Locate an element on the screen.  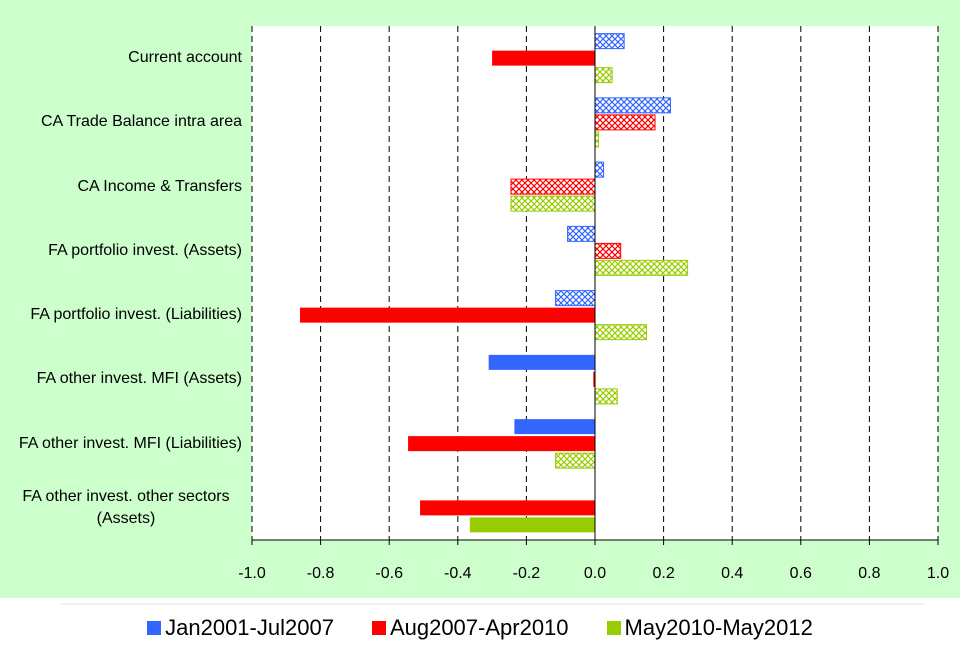
legend-item: Jan2001-Jul2007 is located at coordinates (240, 628).